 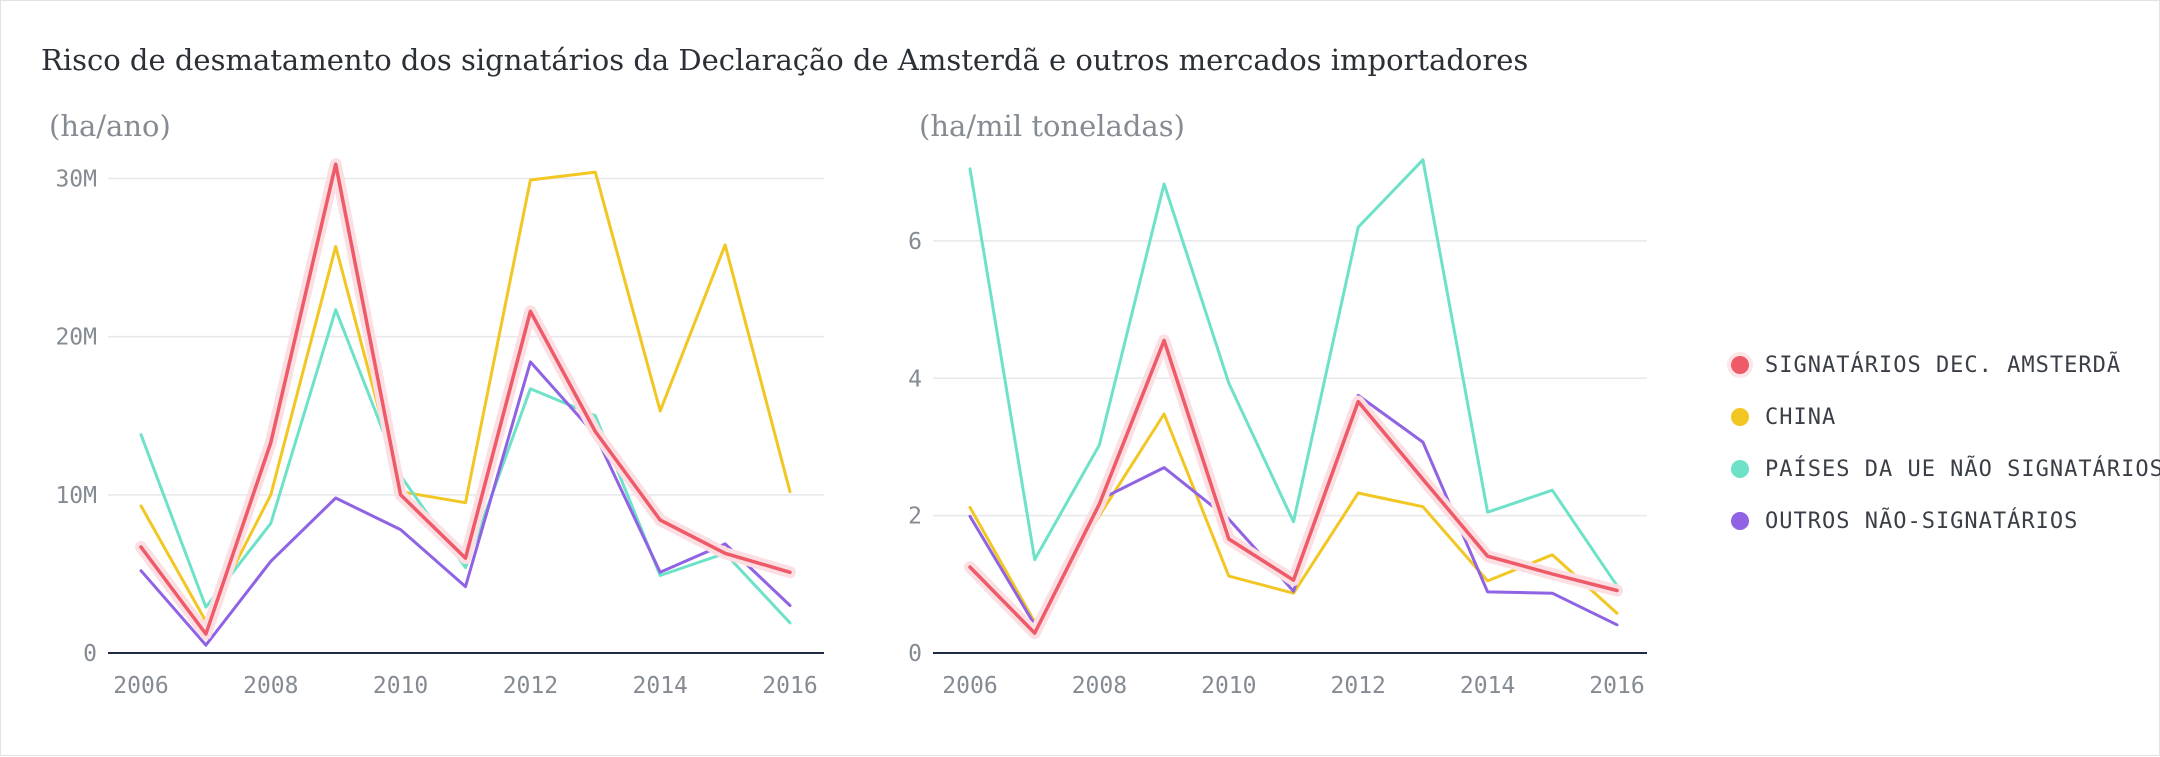 I want to click on y-tick-label: 10M, so click(x=76, y=496).